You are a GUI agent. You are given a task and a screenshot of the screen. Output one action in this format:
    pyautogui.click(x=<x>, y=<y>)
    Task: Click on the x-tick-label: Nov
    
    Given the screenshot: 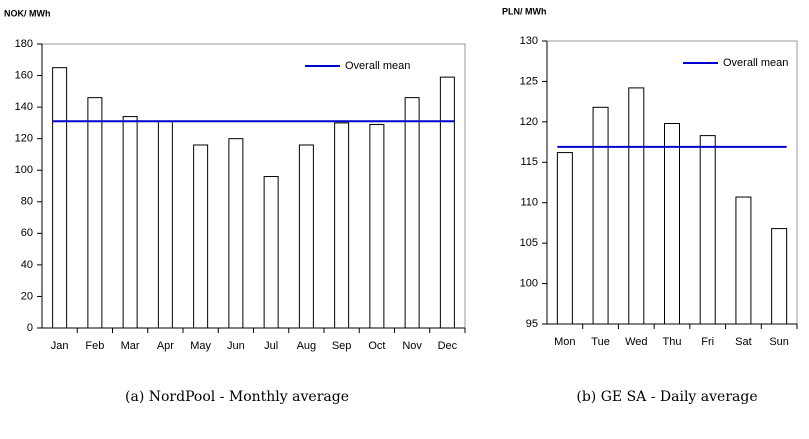 What is the action you would take?
    pyautogui.click(x=412, y=346)
    